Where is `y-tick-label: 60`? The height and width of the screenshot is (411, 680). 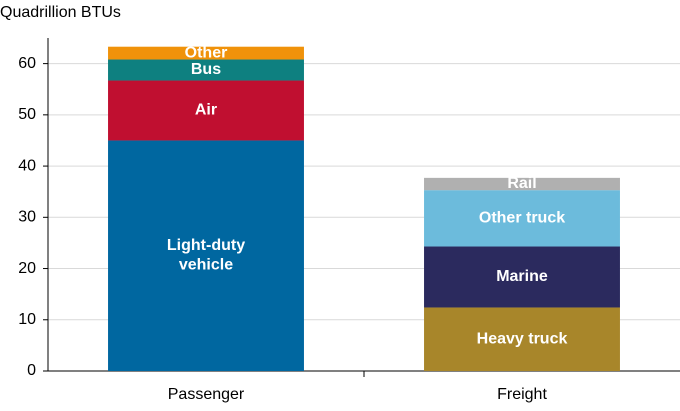 y-tick-label: 60 is located at coordinates (27, 63).